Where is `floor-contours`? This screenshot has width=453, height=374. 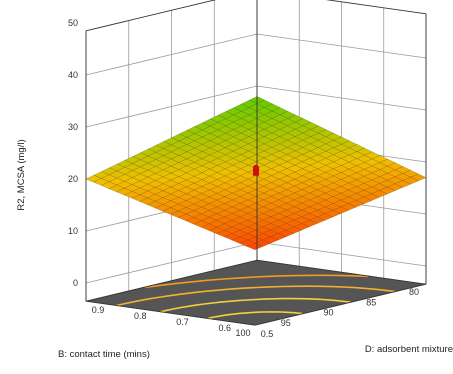 floor-contours is located at coordinates (256, 297).